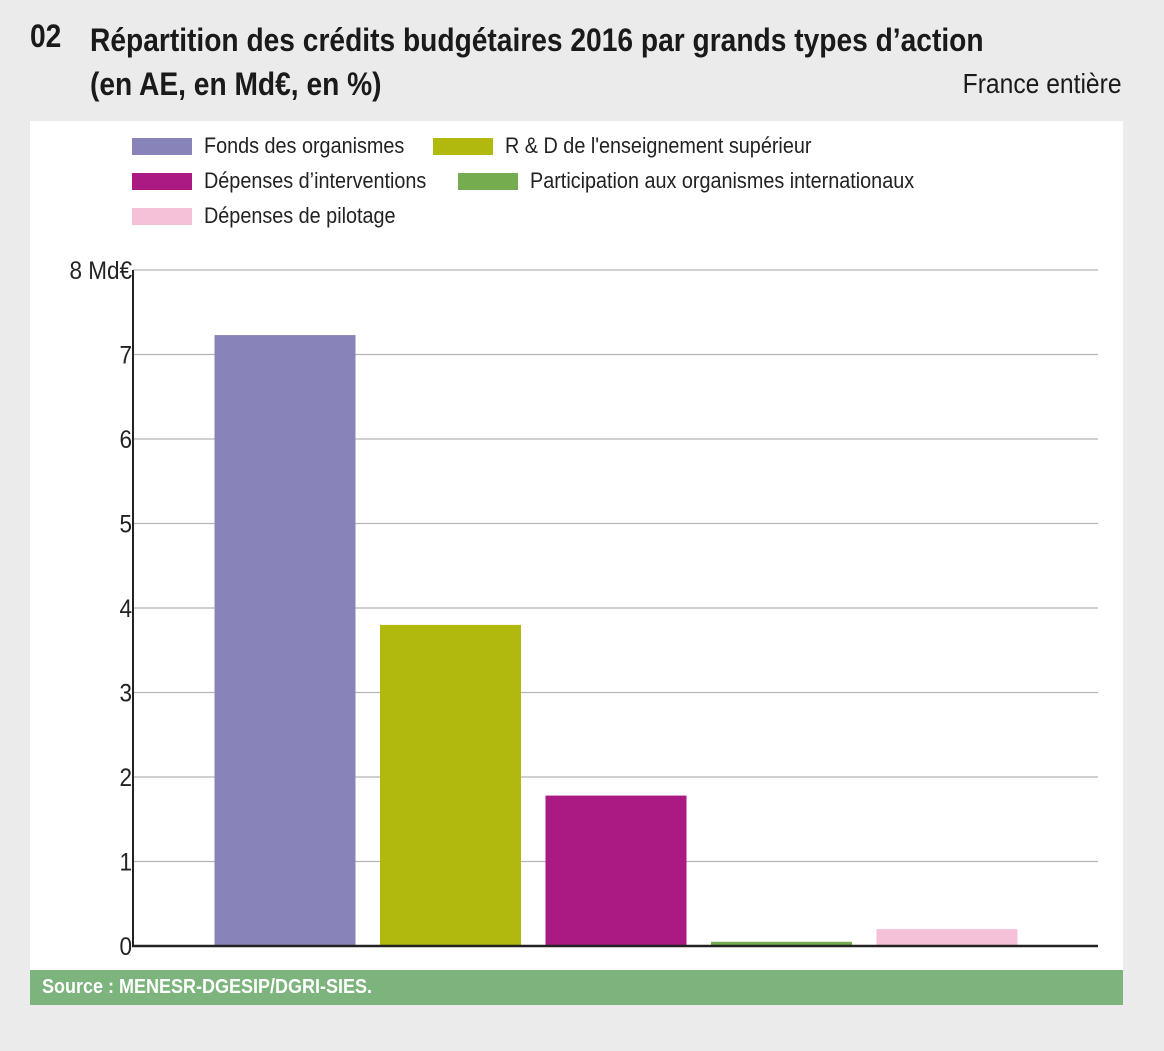 Image resolution: width=1164 pixels, height=1051 pixels. Describe the element at coordinates (125, 609) in the screenshot. I see `y-tick-label: 4` at that location.